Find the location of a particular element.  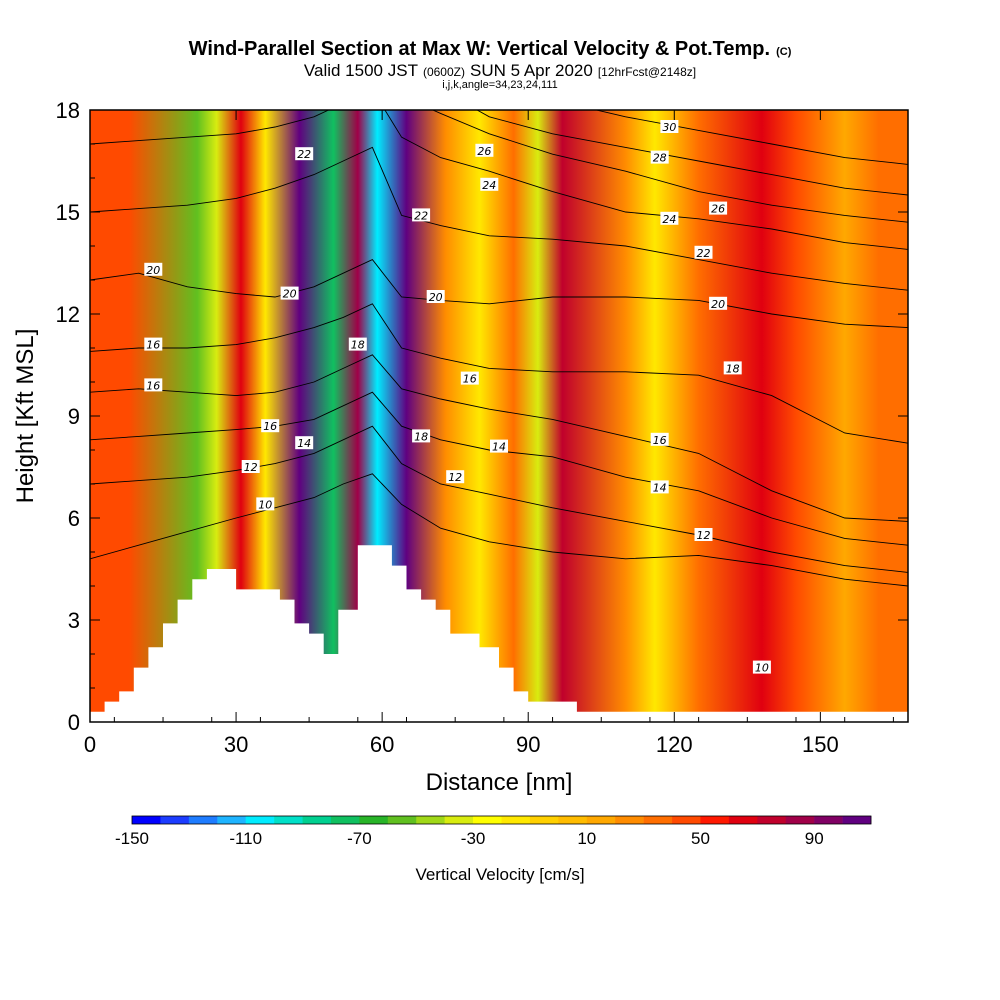

y-axis-label: Height [Kft MSL] is located at coordinates (25, 416).